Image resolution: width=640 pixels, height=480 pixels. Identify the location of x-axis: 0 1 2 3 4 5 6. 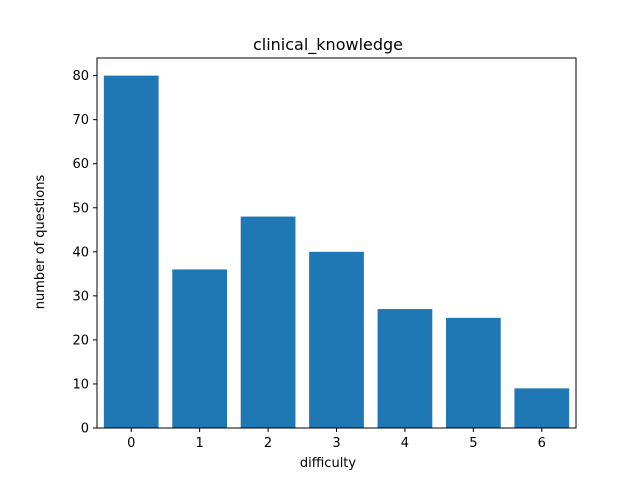
(336, 439).